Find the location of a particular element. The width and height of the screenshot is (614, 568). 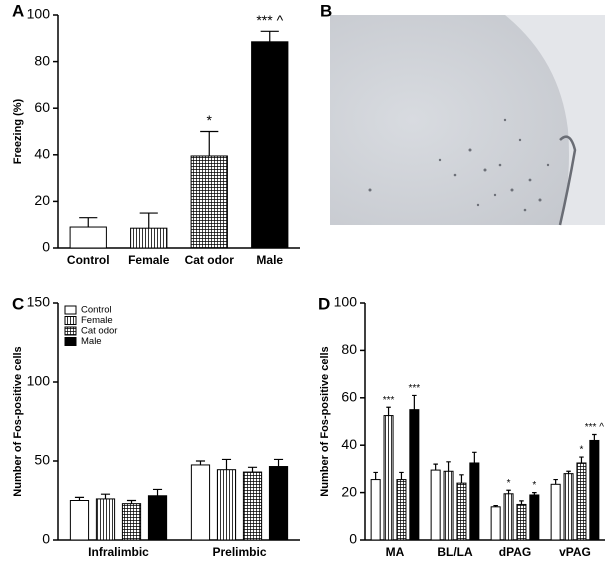

x-tick-label: Female is located at coordinates (149, 260).